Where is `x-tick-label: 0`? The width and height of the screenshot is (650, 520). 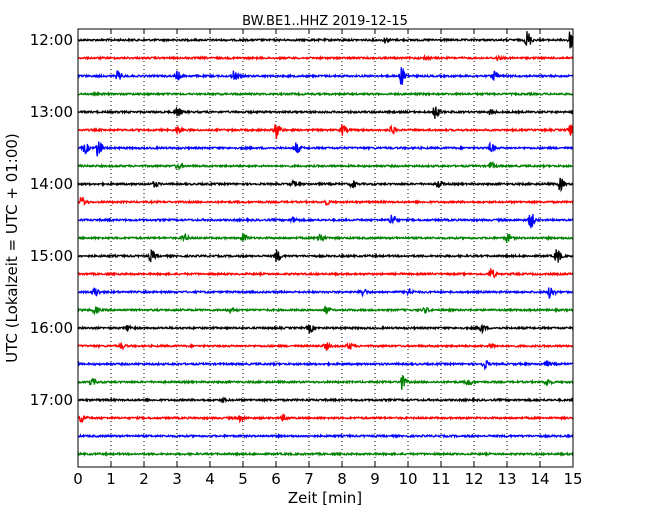 x-tick-label: 0 is located at coordinates (78, 479).